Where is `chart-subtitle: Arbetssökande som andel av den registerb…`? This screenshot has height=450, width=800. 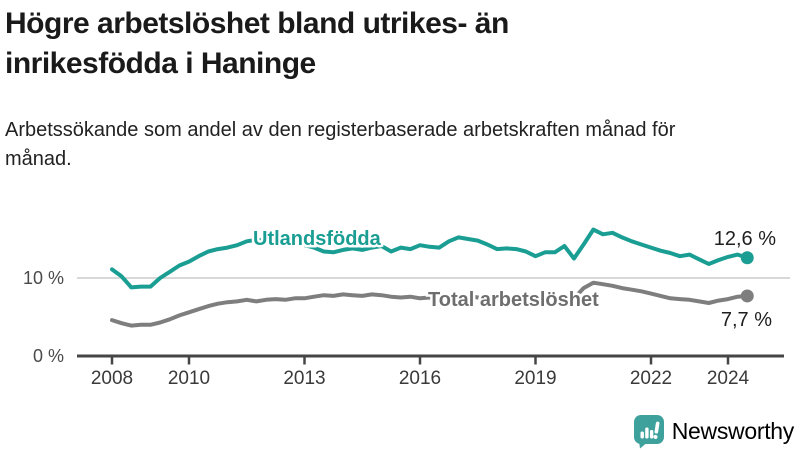
chart-subtitle: Arbetssökande som andel av den registerb… is located at coordinates (340, 144).